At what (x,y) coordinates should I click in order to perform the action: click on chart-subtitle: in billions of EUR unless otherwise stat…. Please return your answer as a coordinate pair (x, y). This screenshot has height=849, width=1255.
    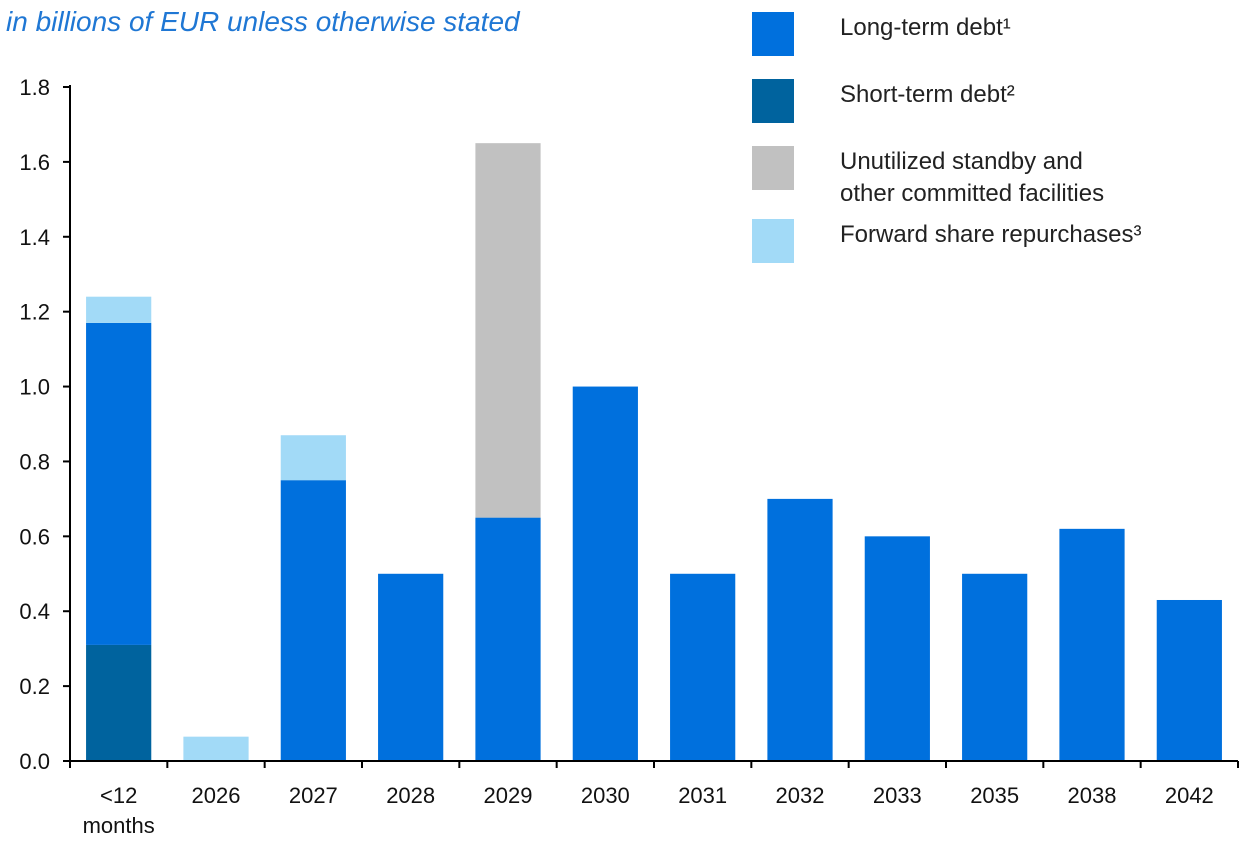
    Looking at the image, I should click on (263, 21).